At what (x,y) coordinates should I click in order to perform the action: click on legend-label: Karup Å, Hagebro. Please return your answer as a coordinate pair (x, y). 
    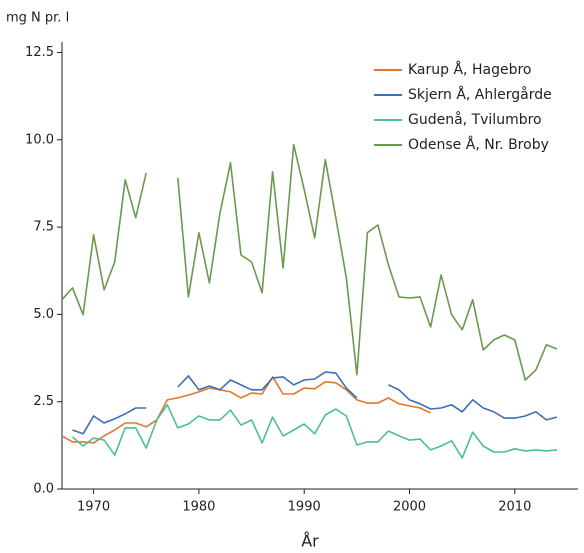
    Looking at the image, I should click on (469, 69).